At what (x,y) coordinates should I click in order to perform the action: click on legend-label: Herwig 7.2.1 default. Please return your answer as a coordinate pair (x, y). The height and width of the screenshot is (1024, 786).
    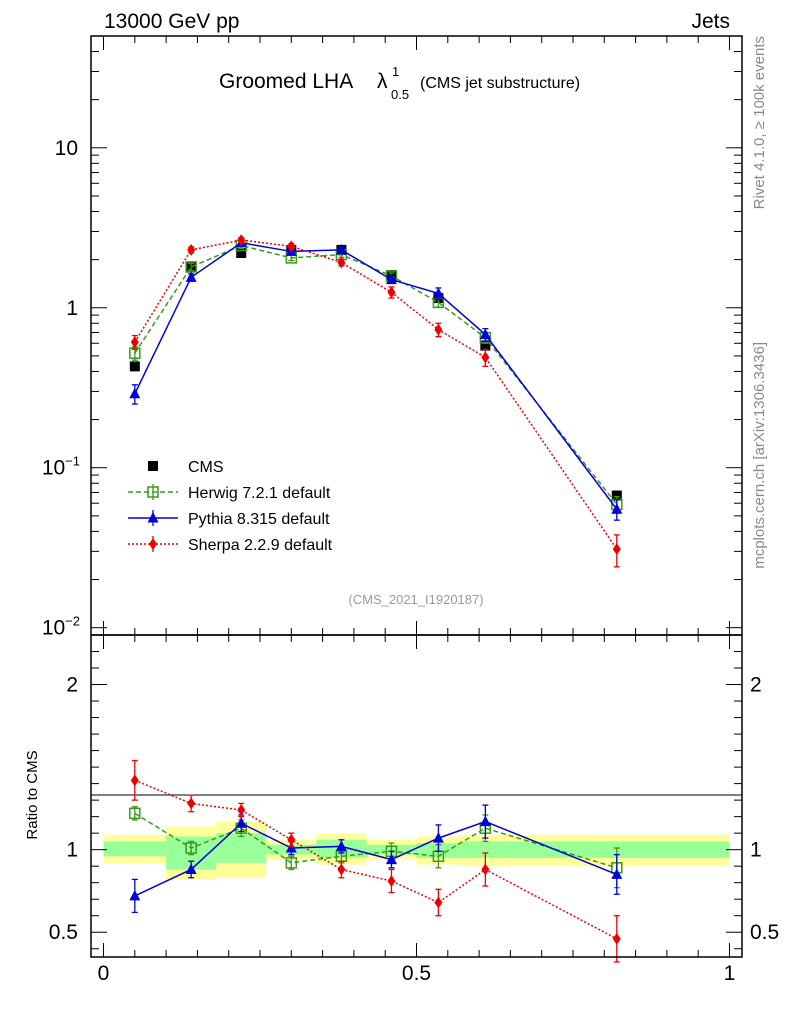
    Looking at the image, I should click on (259, 493).